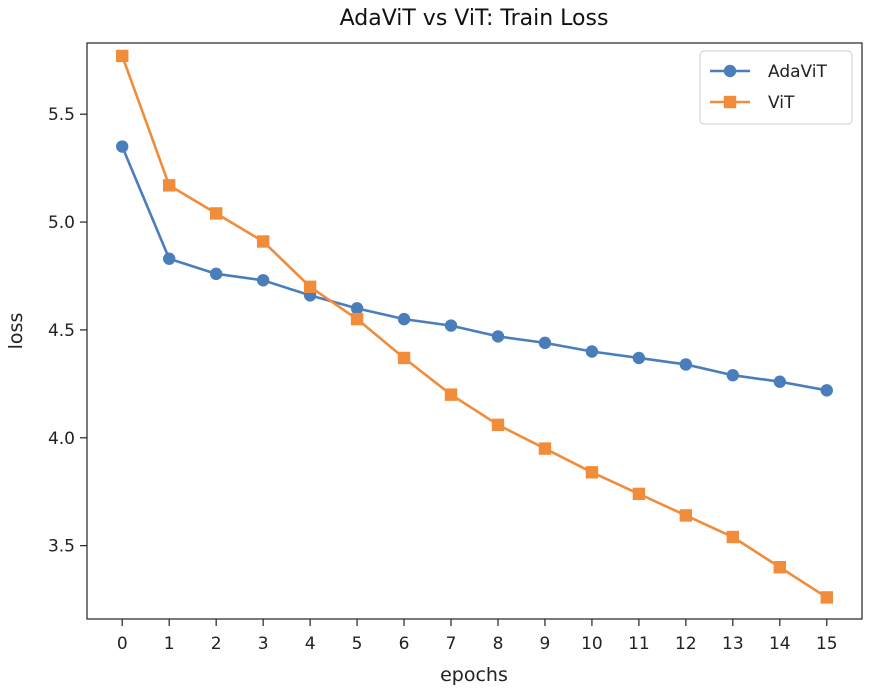 This screenshot has width=870, height=692. I want to click on x-axis-label: epochs, so click(474, 675).